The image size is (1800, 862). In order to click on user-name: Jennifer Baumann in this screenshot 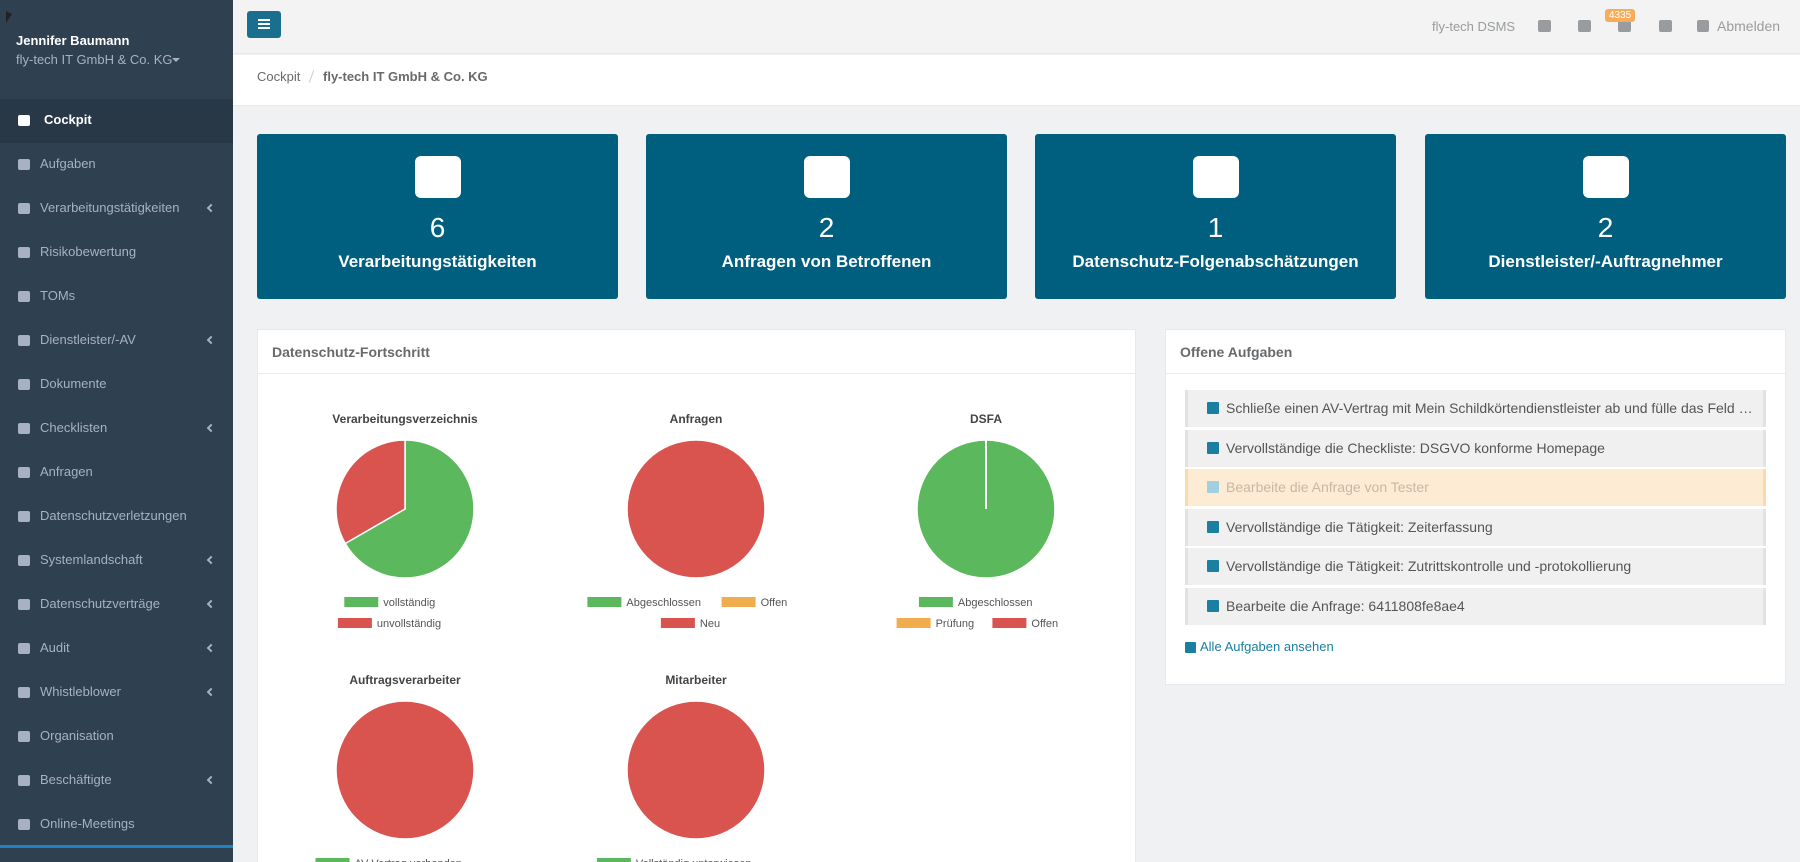, I will do `click(73, 40)`.